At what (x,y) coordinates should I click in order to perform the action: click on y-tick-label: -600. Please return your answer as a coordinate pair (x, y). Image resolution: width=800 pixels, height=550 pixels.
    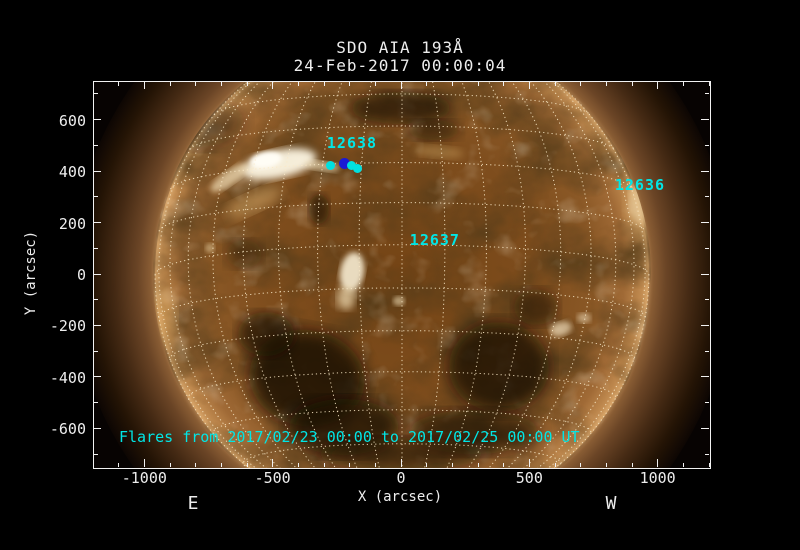
    Looking at the image, I should click on (67, 429).